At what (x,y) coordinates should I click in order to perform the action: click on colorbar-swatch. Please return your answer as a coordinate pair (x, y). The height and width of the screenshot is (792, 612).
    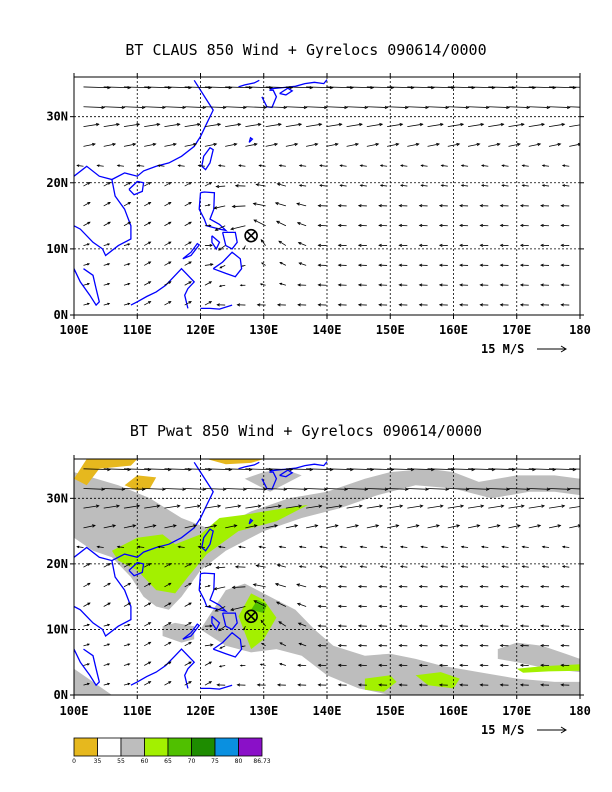
    Looking at the image, I should click on (179, 747).